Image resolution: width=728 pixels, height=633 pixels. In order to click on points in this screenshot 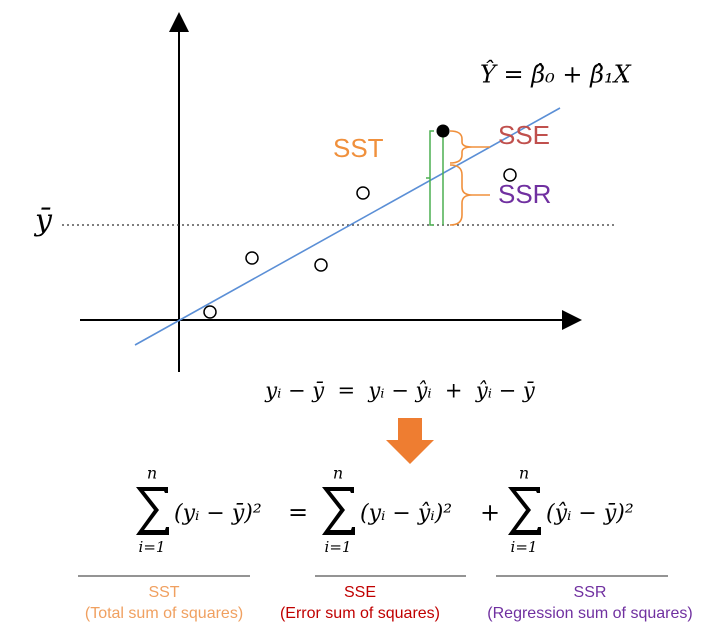, I will do `click(360, 243)`.